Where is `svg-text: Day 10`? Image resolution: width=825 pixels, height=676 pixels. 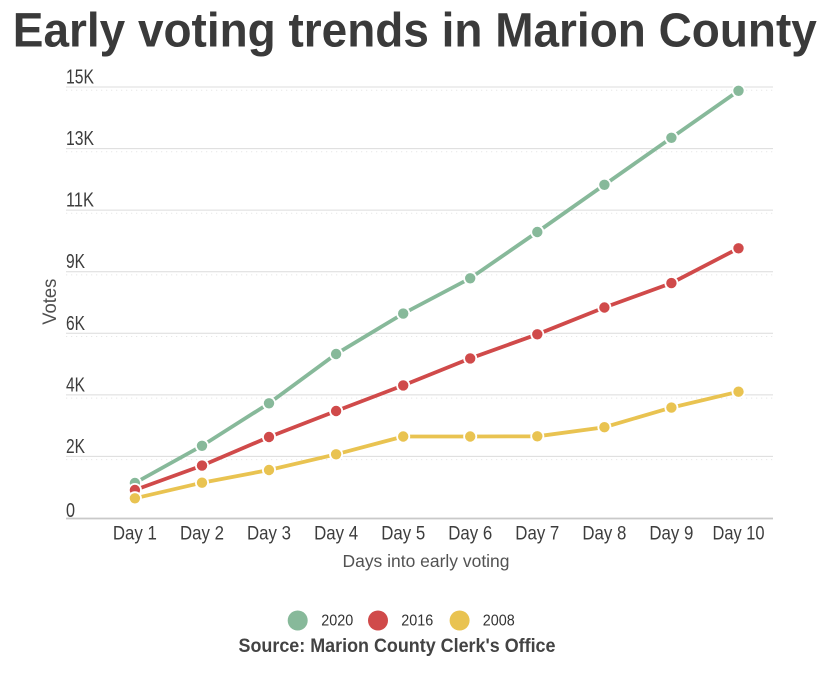 svg-text: Day 10 is located at coordinates (739, 534).